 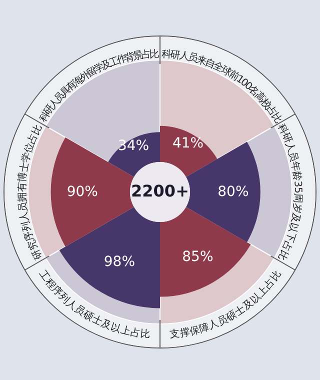 I want to click on category-label: 支撑保障人员硕士及以上占比, so click(x=226, y=304).